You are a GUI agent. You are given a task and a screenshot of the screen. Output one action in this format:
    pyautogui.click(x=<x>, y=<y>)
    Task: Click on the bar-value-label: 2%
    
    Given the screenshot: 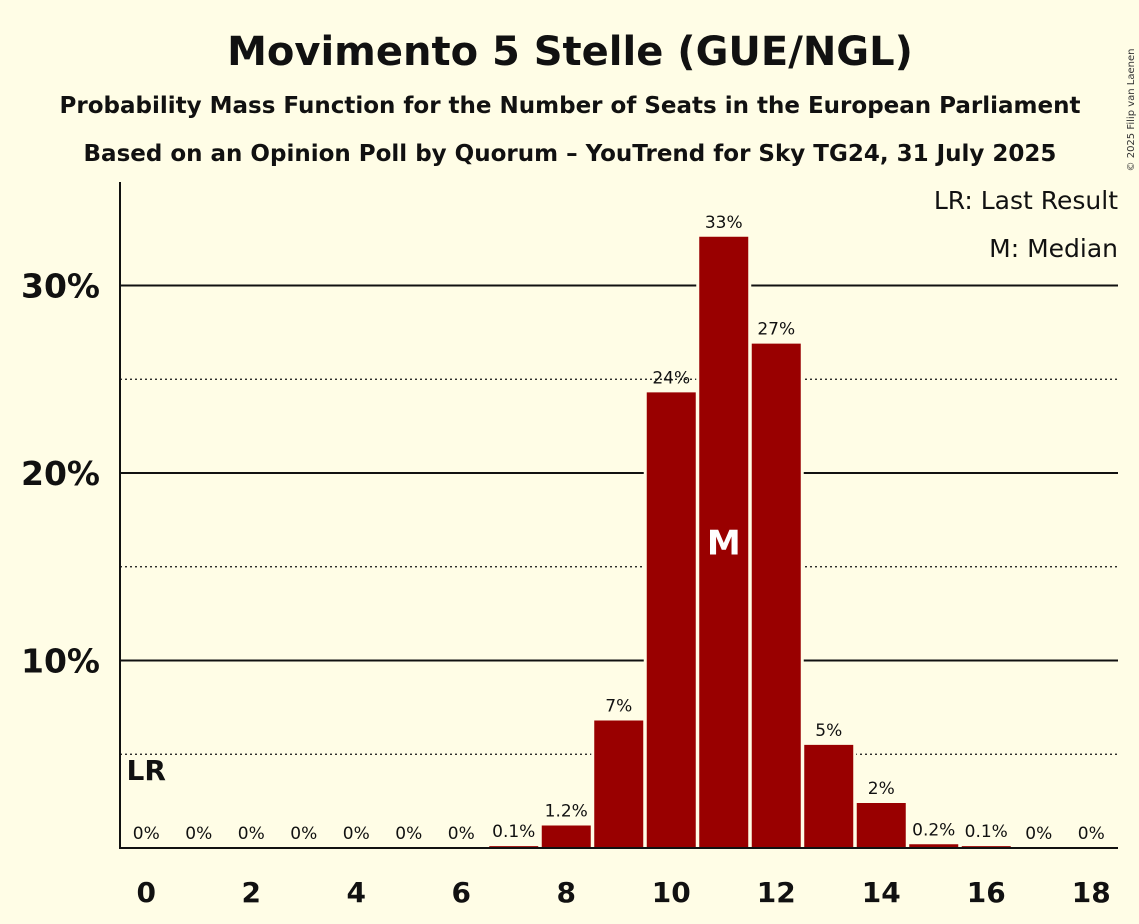 What is the action you would take?
    pyautogui.click(x=881, y=789)
    